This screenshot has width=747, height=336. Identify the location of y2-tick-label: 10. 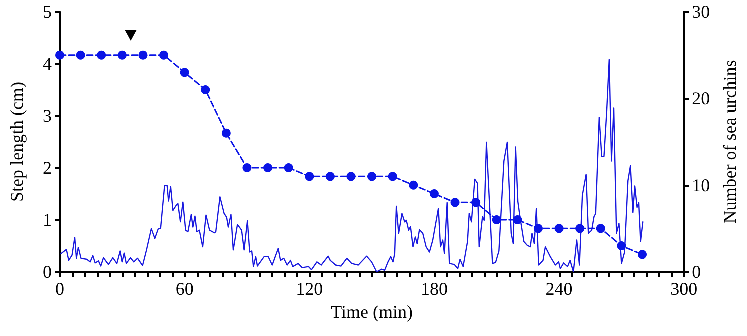
(701, 185).